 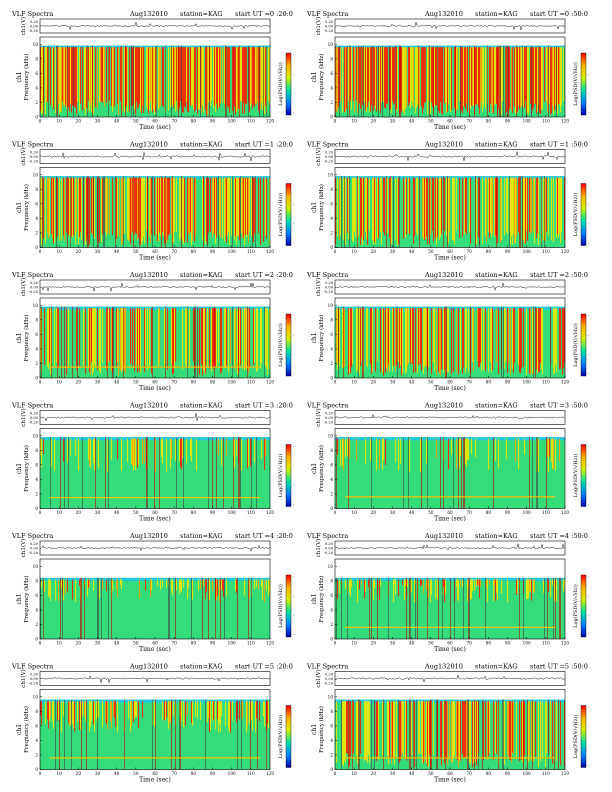 What do you see at coordinates (19, 207) in the screenshot?
I see `channel-label: ch1` at bounding box center [19, 207].